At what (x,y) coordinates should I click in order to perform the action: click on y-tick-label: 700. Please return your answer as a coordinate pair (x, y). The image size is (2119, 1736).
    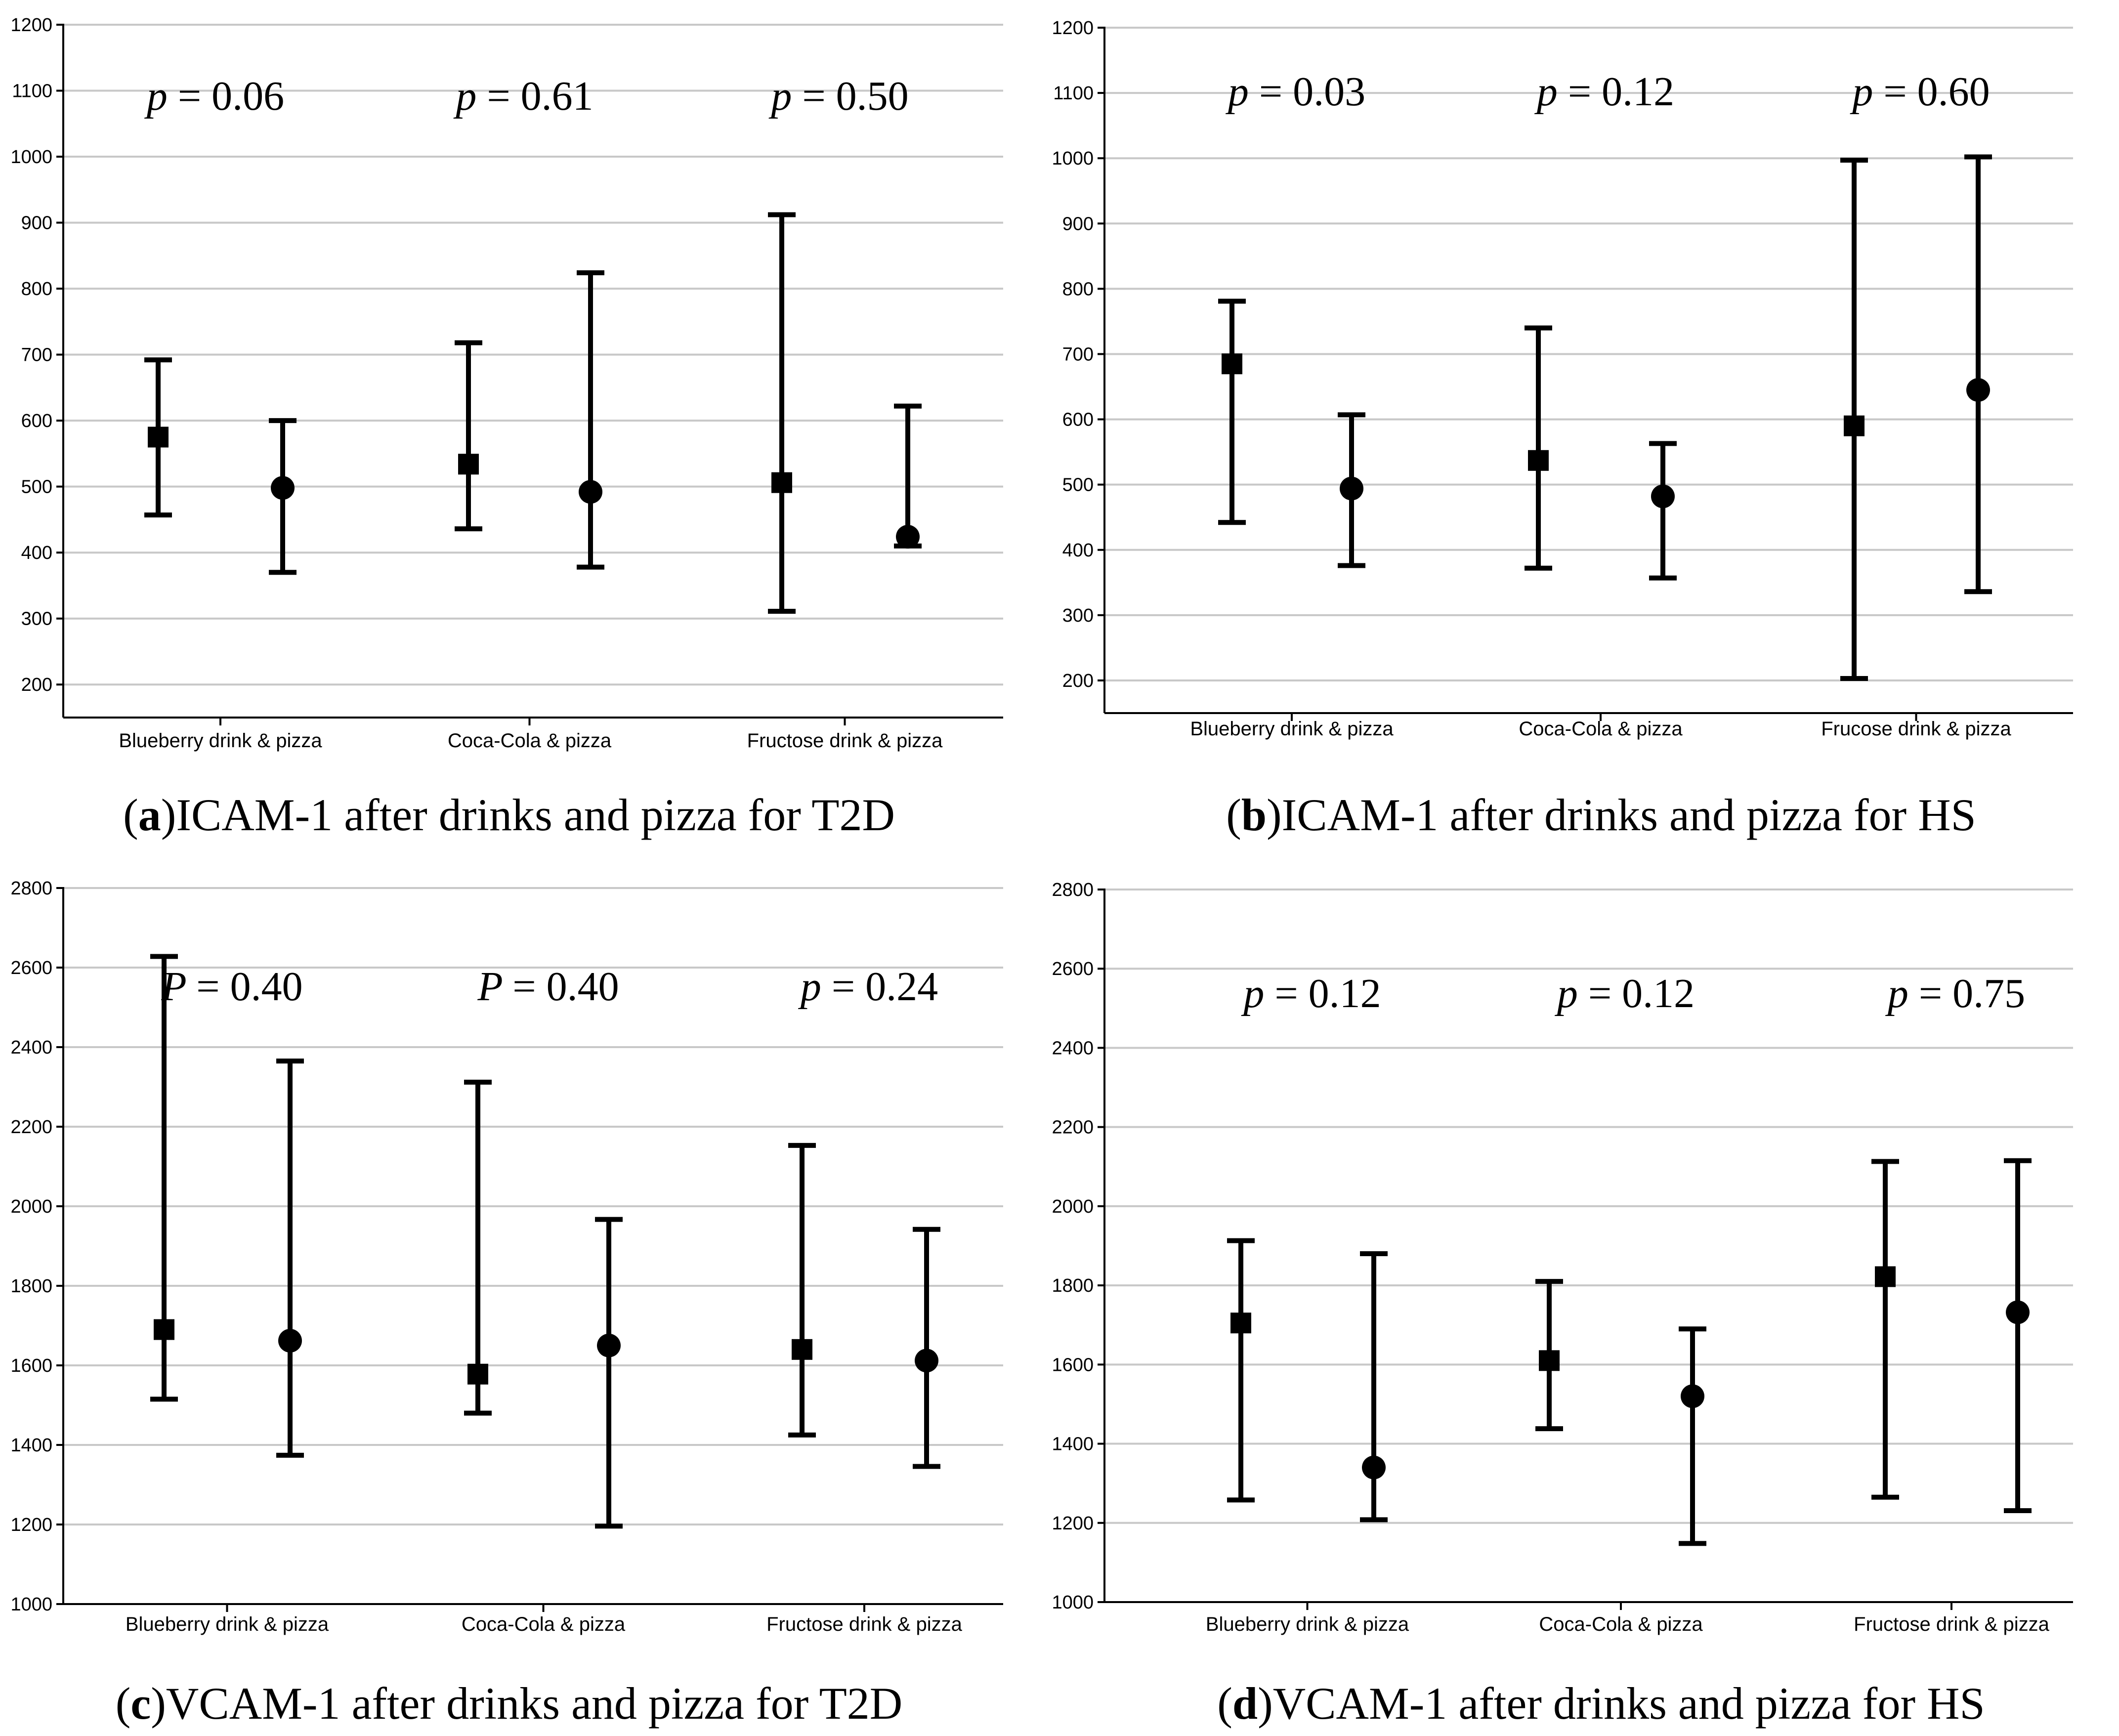
    Looking at the image, I should click on (36, 355).